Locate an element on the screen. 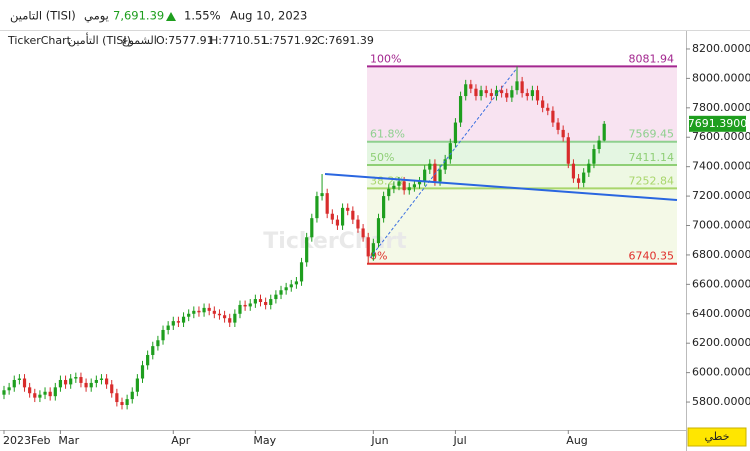 This screenshot has height=451, width=750. y-tick-label: 6600.0000 is located at coordinates (721, 283).